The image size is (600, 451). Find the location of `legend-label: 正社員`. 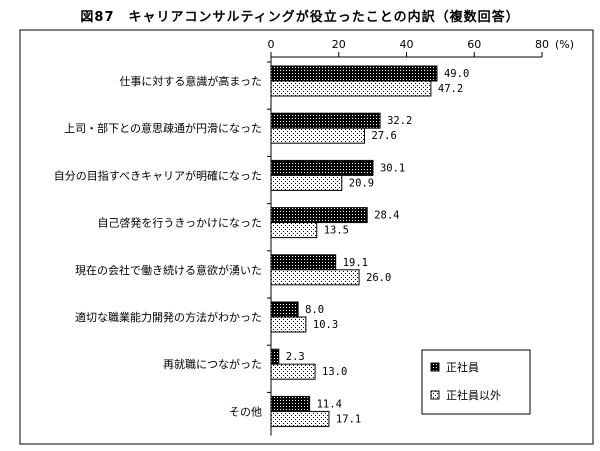

legend-label: 正社員 is located at coordinates (462, 367).